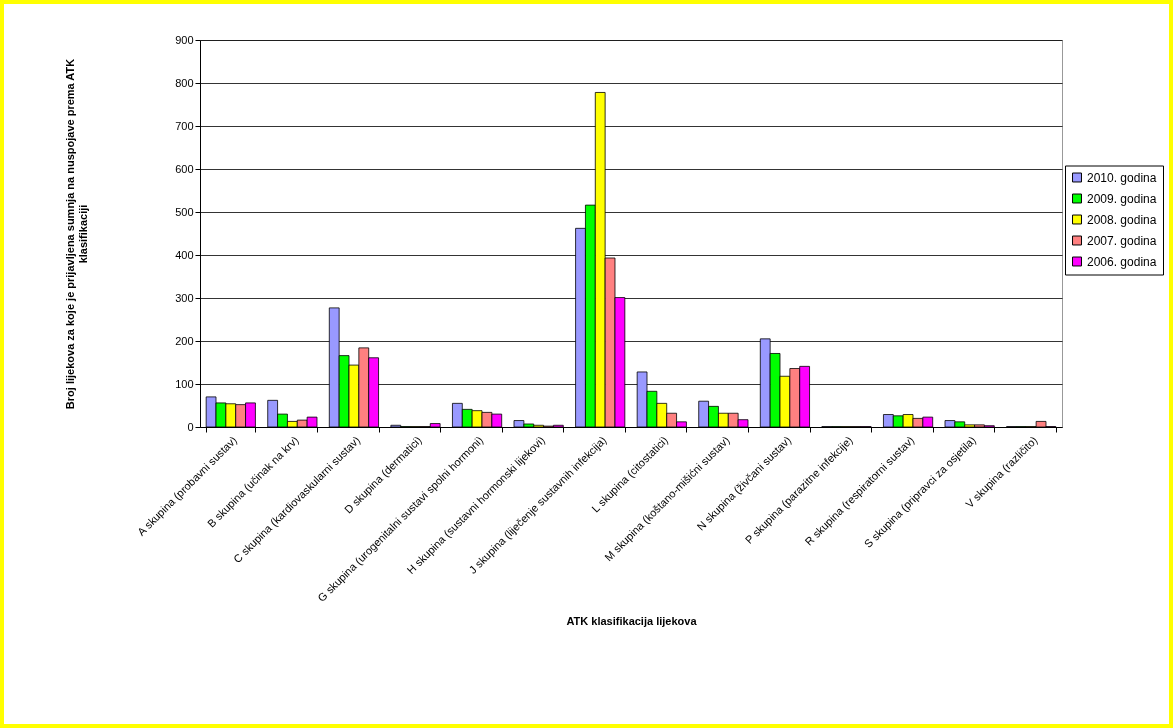  What do you see at coordinates (1122, 240) in the screenshot?
I see `legend-label: 2007. godina` at bounding box center [1122, 240].